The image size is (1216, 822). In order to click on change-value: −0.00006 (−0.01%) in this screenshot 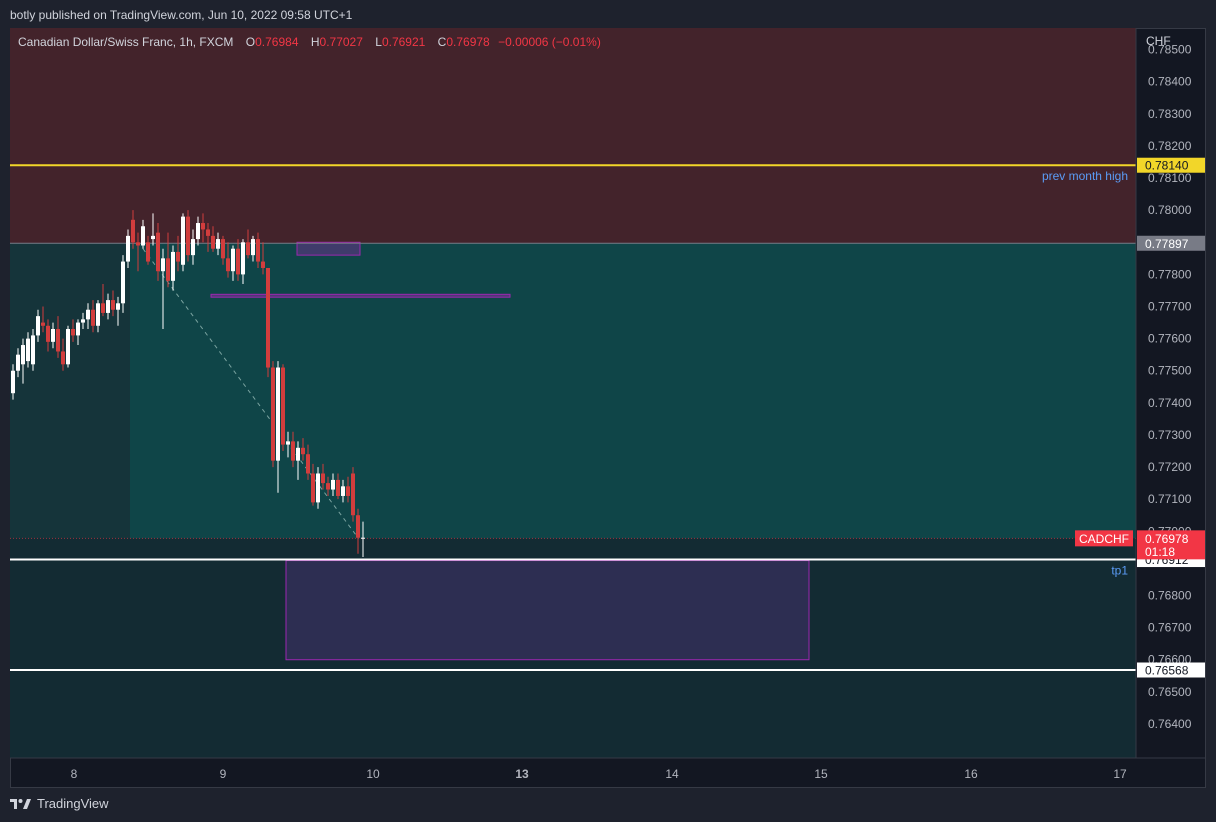, I will do `click(549, 42)`.